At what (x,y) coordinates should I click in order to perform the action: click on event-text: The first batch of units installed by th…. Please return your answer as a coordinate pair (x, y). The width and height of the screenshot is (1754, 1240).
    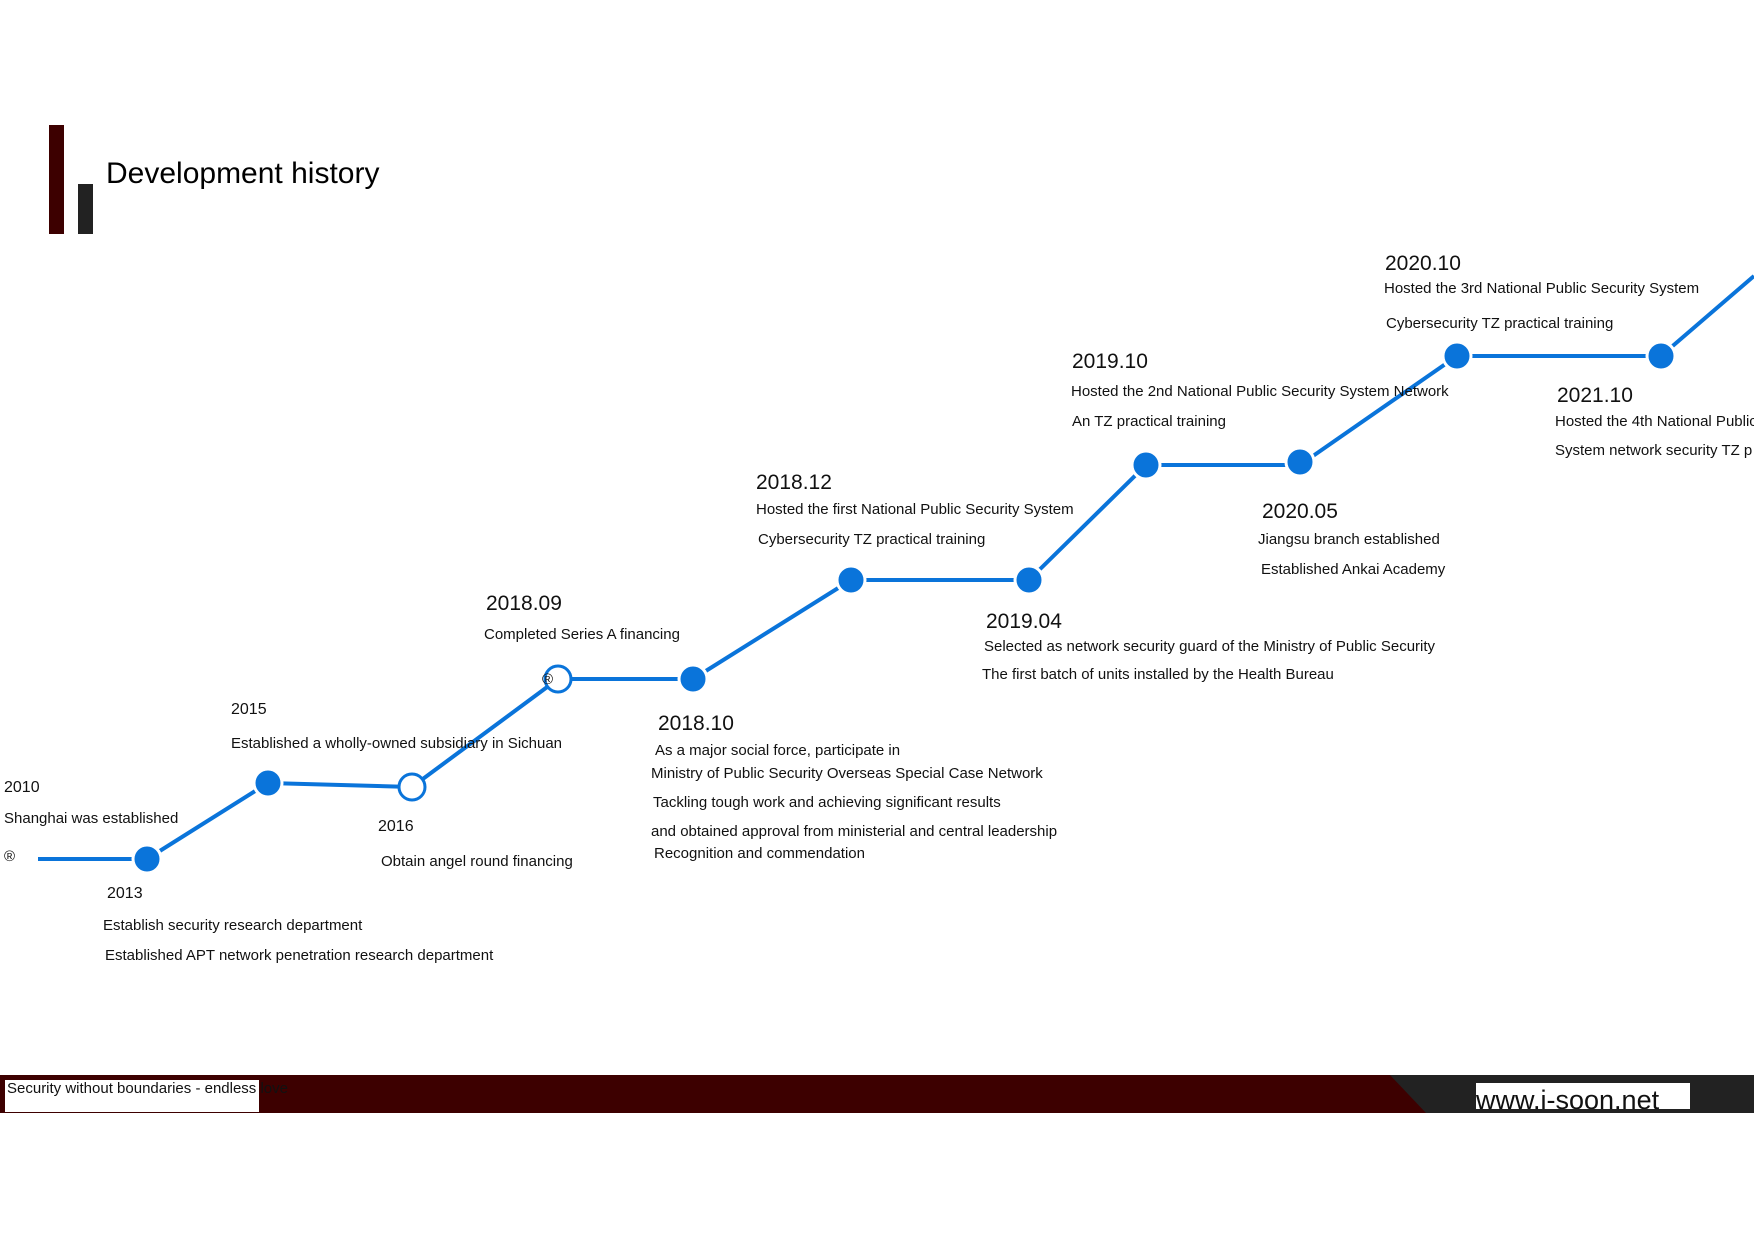
    Looking at the image, I should click on (1158, 674).